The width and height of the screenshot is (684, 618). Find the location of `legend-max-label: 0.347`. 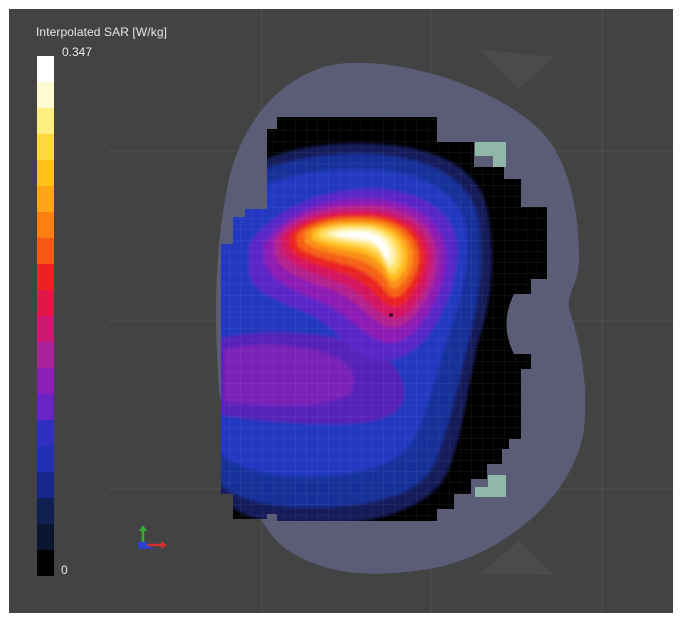

legend-max-label: 0.347 is located at coordinates (77, 52).